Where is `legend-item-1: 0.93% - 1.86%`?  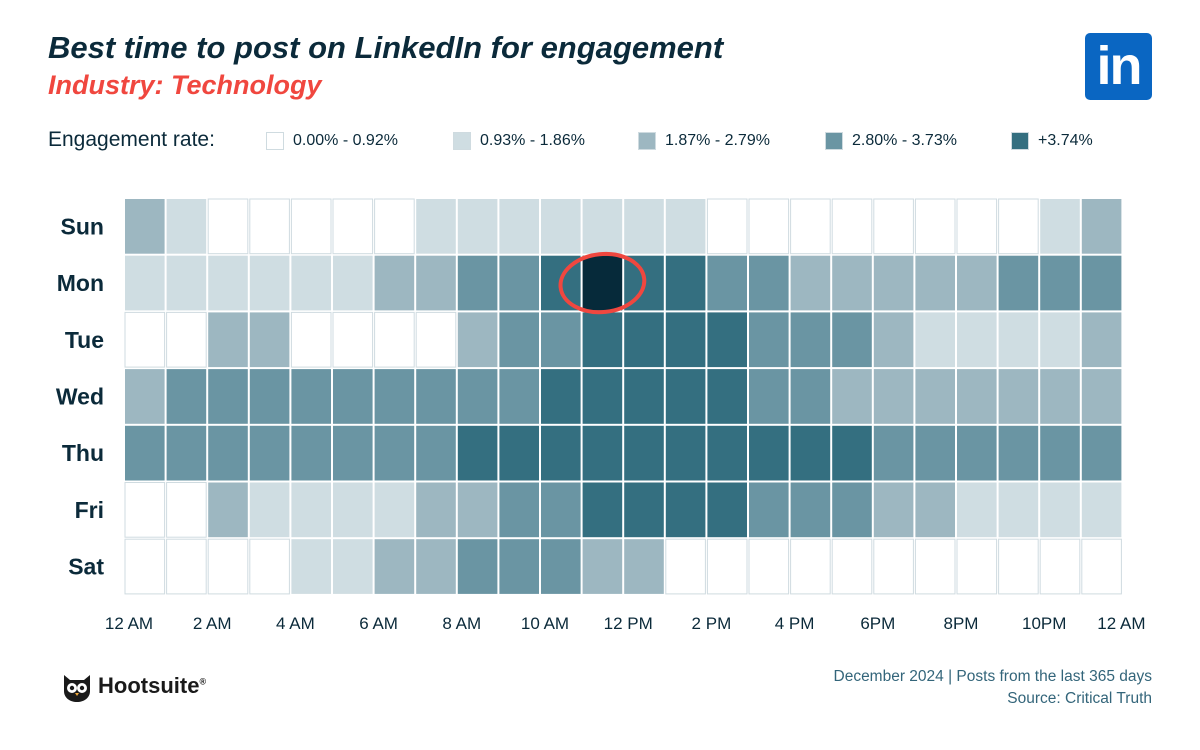 legend-item-1: 0.93% - 1.86% is located at coordinates (519, 141).